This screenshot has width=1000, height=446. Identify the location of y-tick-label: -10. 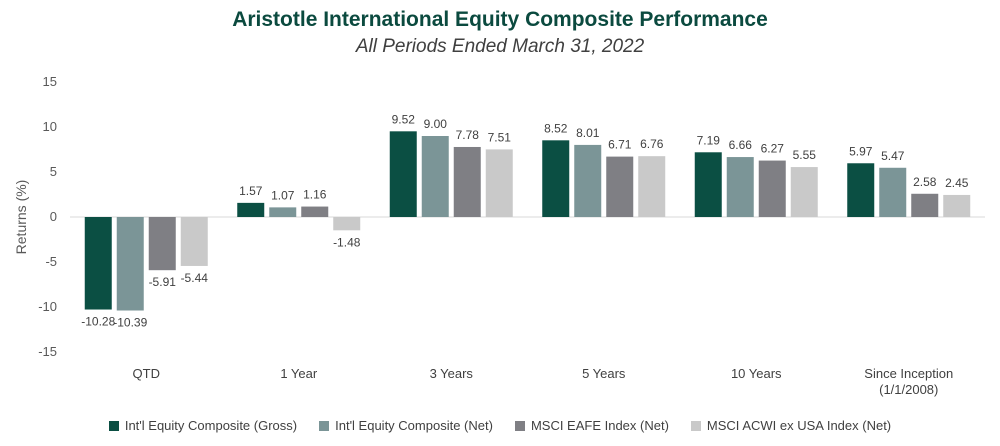
(47, 306).